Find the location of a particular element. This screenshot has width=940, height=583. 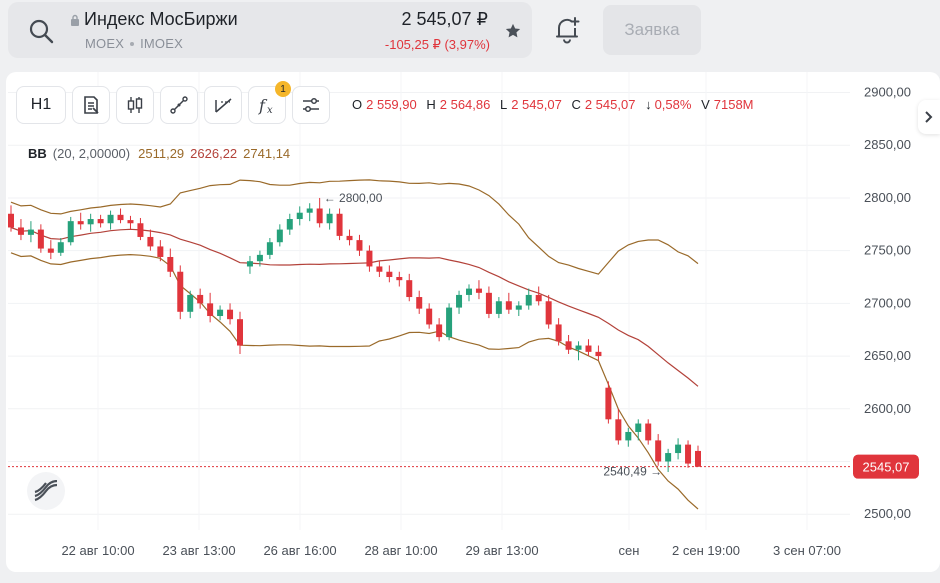

high-label: H is located at coordinates (431, 104).